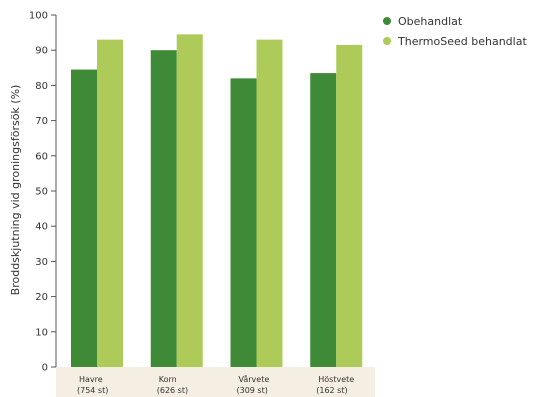  What do you see at coordinates (91, 379) in the screenshot?
I see `x-category-label: Havre` at bounding box center [91, 379].